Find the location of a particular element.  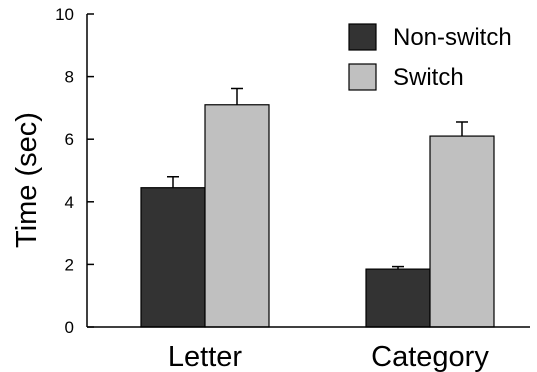

y-tick-label: 2 is located at coordinates (69, 264).